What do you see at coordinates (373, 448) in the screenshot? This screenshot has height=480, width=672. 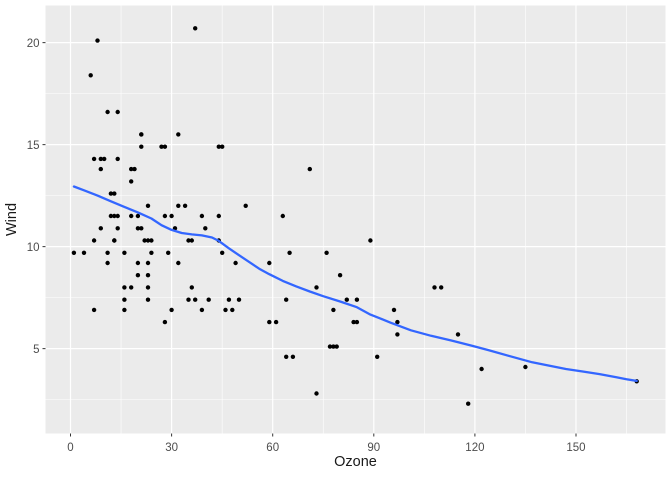 I see `x-tick-label: 90` at bounding box center [373, 448].